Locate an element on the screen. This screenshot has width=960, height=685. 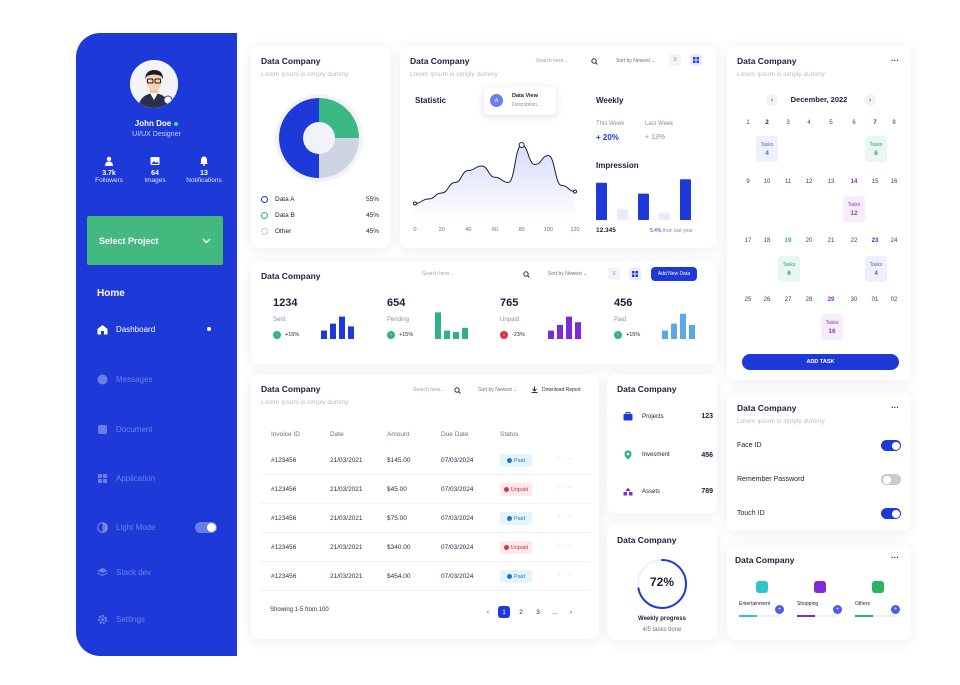
status-item-unpaid: 765 Unpaid ↓ -23% is located at coordinates (550, 318).